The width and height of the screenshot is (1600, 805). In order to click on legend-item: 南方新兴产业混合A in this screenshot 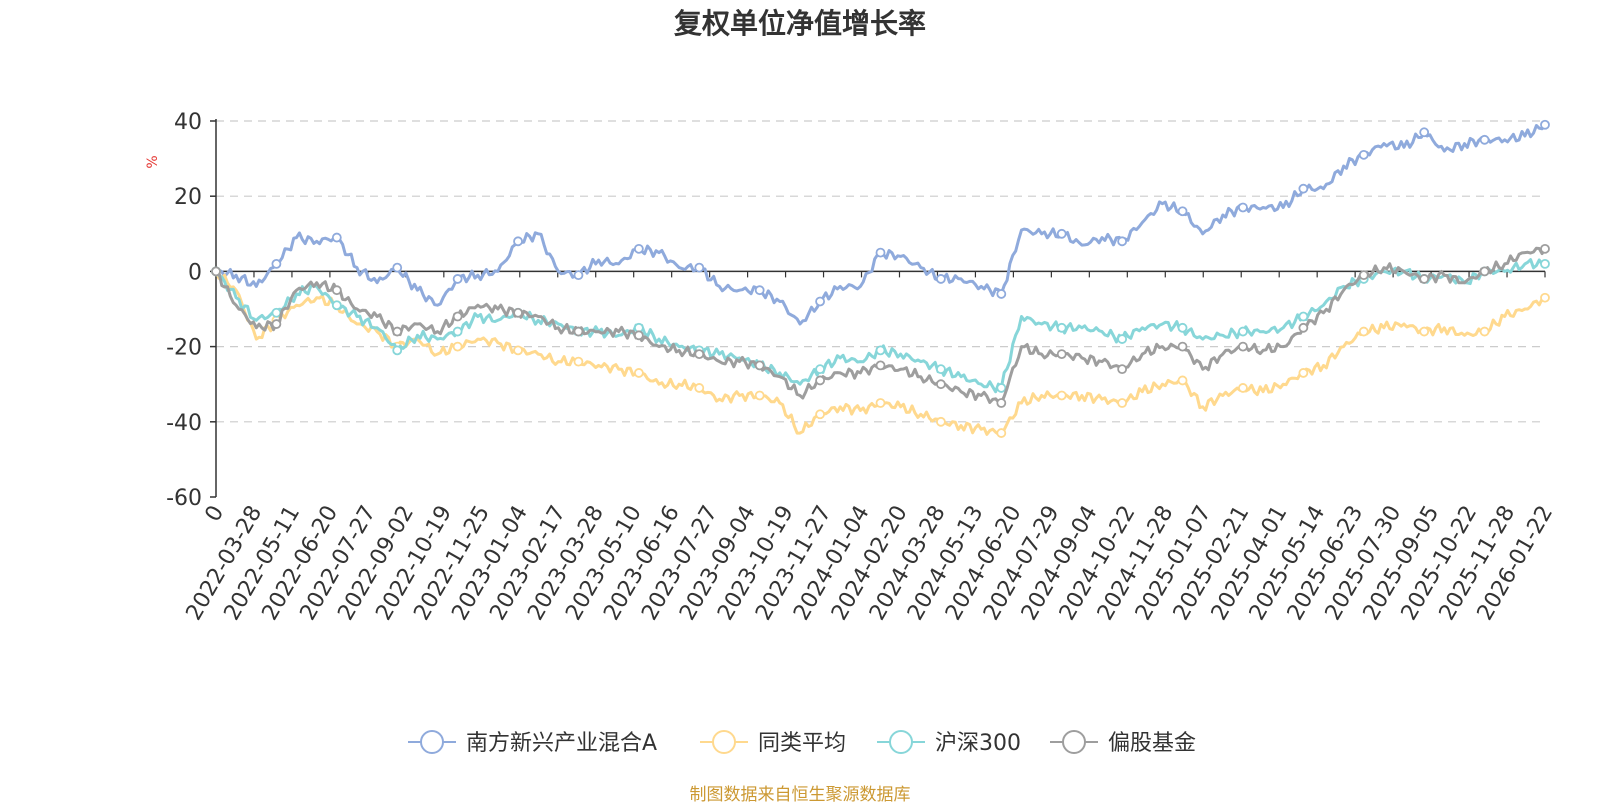, I will do `click(532, 743)`.